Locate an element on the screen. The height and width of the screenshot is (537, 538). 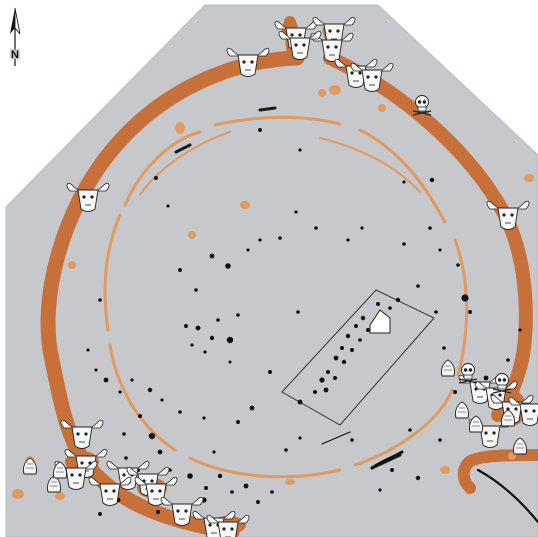
north-arrow is located at coordinates (15, 36).